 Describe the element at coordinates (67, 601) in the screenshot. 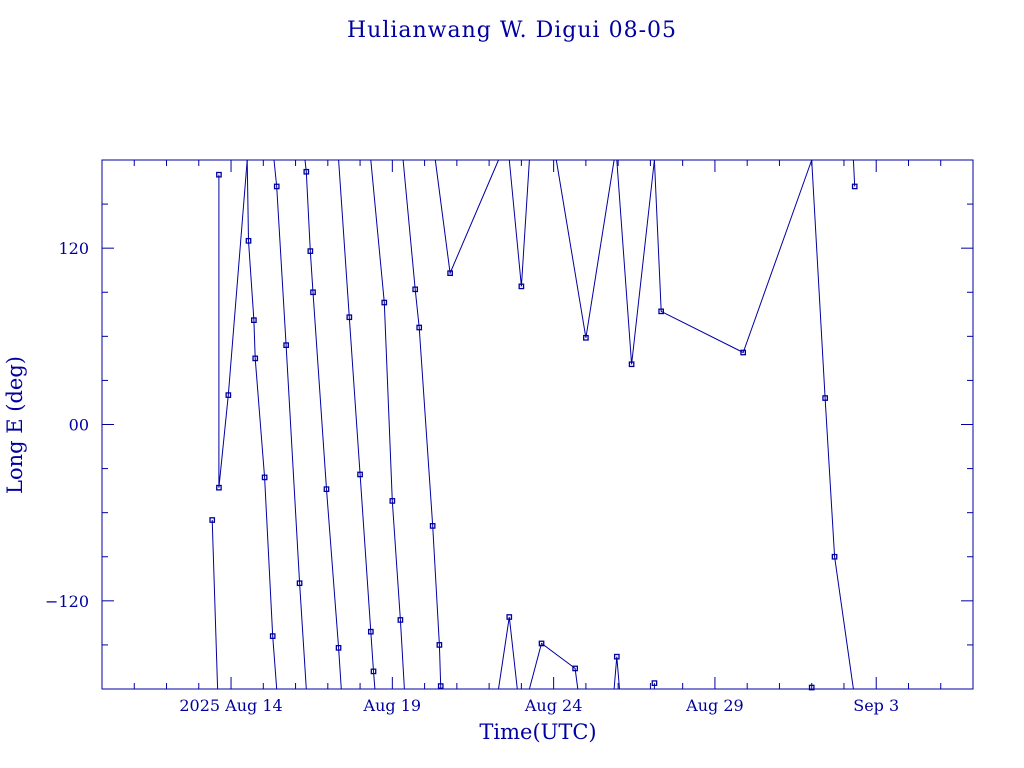

I see `y-tick-label: −120` at that location.